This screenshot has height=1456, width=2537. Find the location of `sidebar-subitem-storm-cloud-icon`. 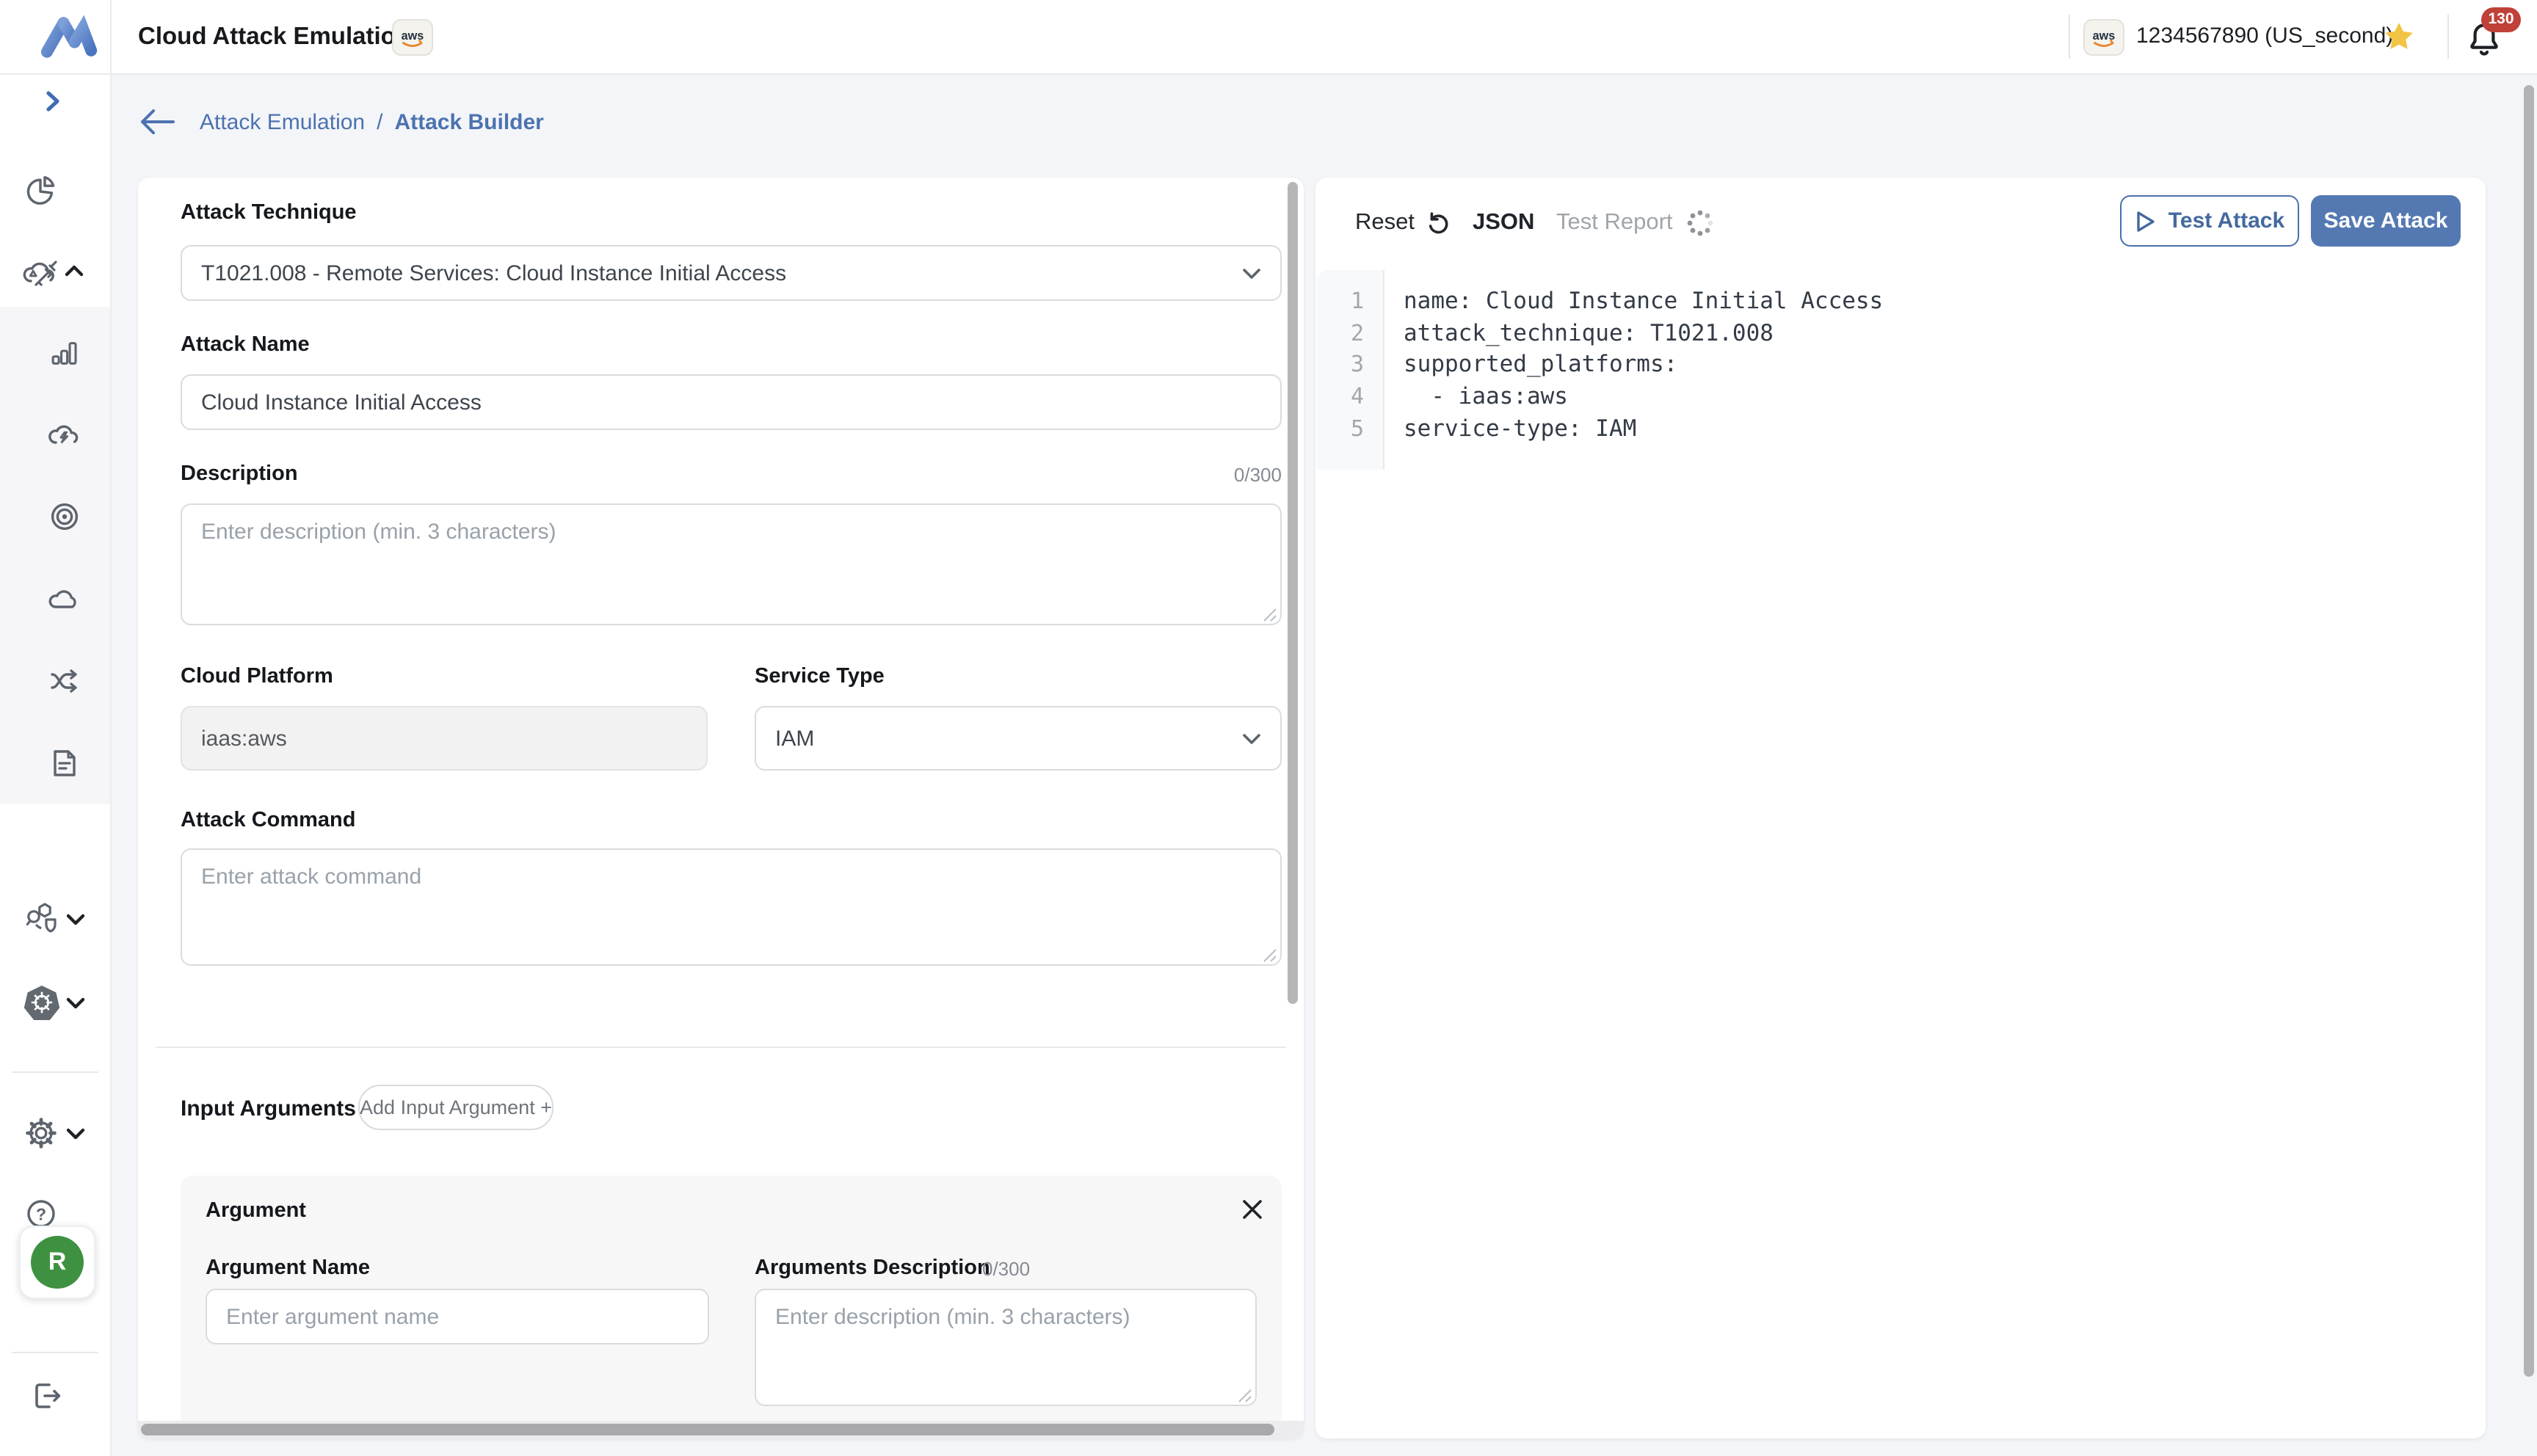

sidebar-subitem-storm-cloud-icon is located at coordinates (64, 435).